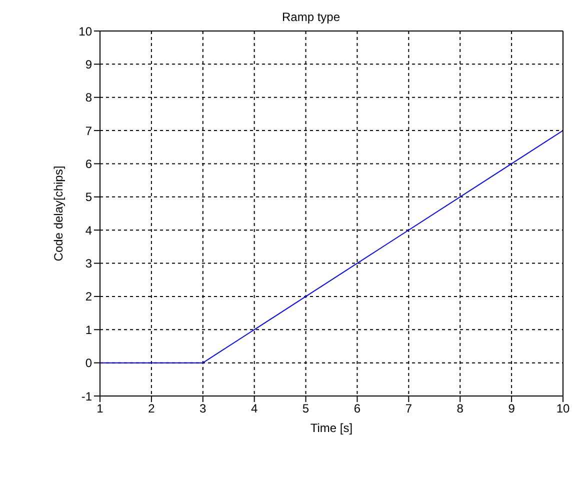 The image size is (586, 489). What do you see at coordinates (88, 97) in the screenshot?
I see `y-tick-label: 8` at bounding box center [88, 97].